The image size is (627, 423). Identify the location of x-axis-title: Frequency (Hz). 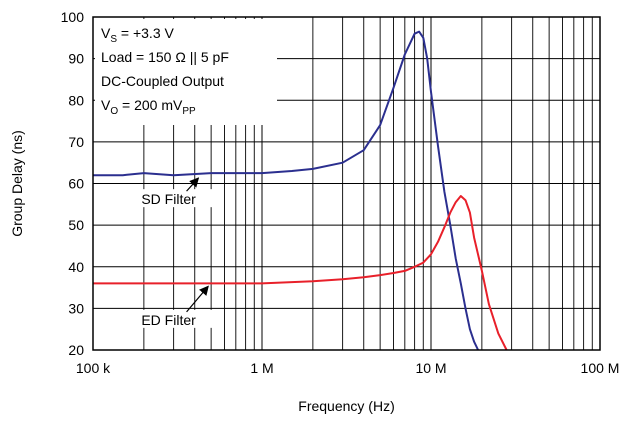
(346, 406).